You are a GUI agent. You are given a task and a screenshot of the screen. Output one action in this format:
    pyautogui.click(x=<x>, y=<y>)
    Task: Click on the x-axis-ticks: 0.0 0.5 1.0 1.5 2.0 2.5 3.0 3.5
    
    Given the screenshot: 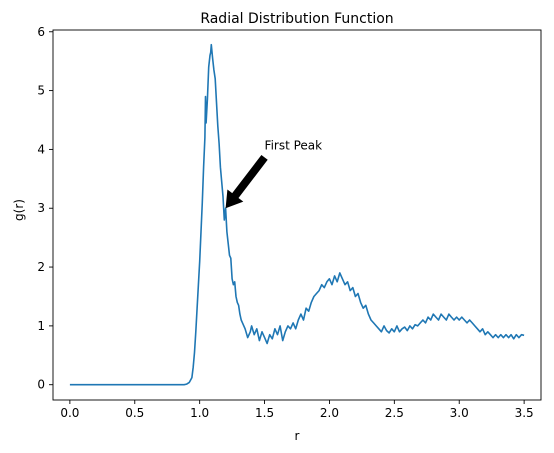 What is the action you would take?
    pyautogui.click(x=297, y=410)
    